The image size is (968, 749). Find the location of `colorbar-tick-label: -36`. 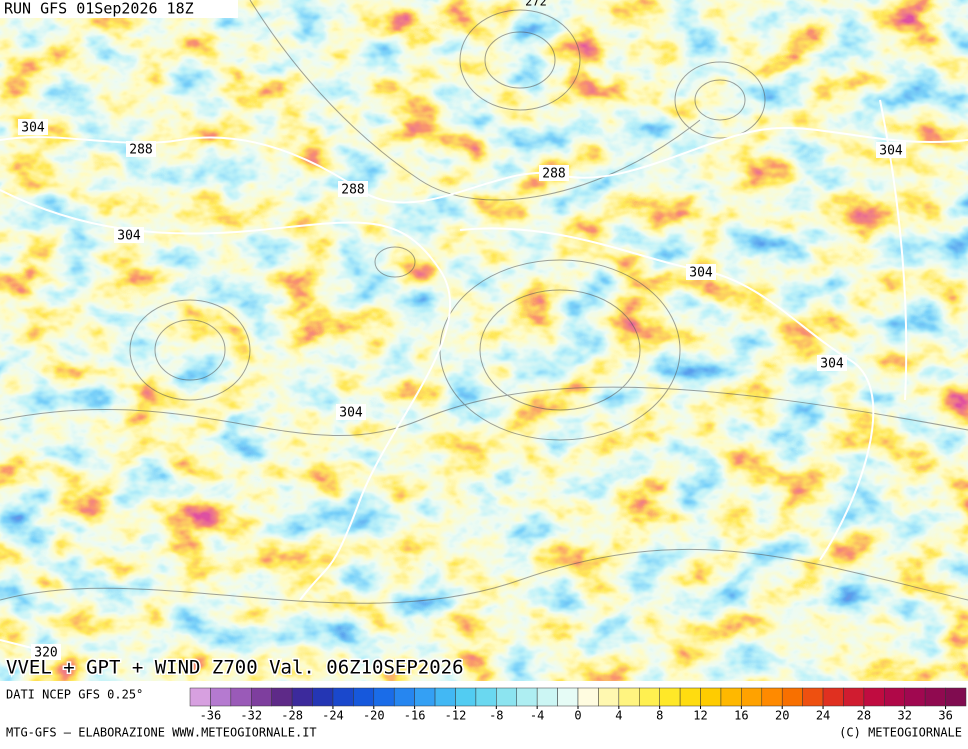

colorbar-tick-label: -36 is located at coordinates (211, 716).